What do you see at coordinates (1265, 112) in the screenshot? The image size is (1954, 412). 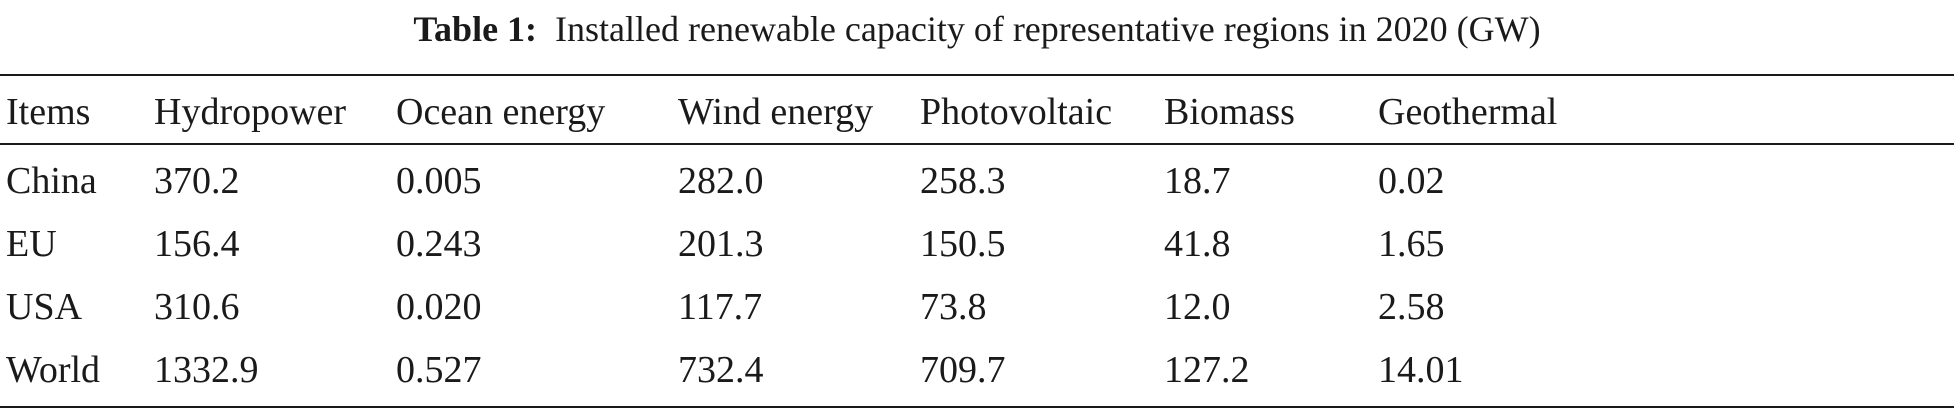 I see `column-header-biomass: Biomass` at bounding box center [1265, 112].